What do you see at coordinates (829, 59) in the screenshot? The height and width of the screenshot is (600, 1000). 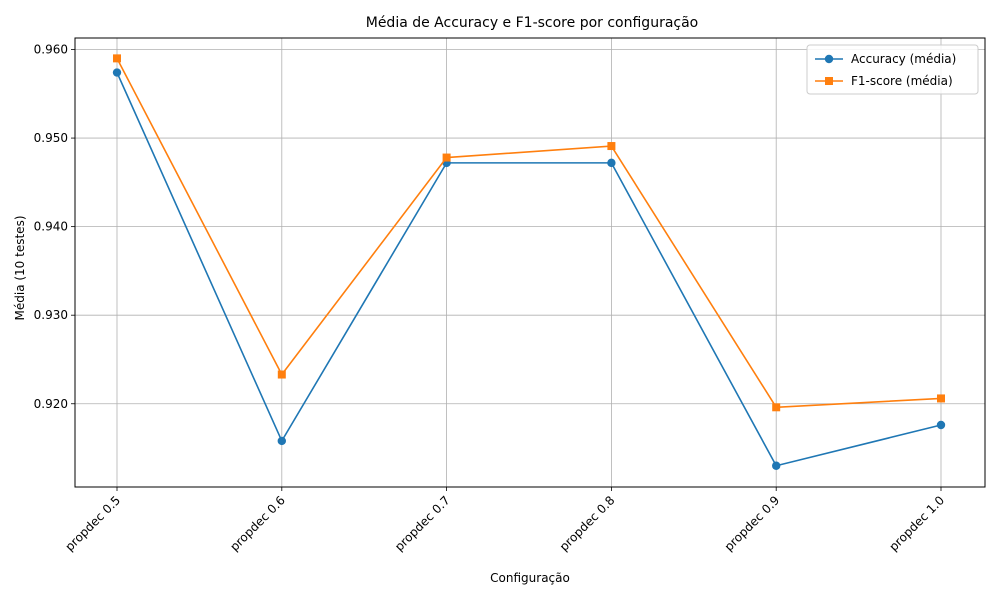 I see `legend-marker-circle` at bounding box center [829, 59].